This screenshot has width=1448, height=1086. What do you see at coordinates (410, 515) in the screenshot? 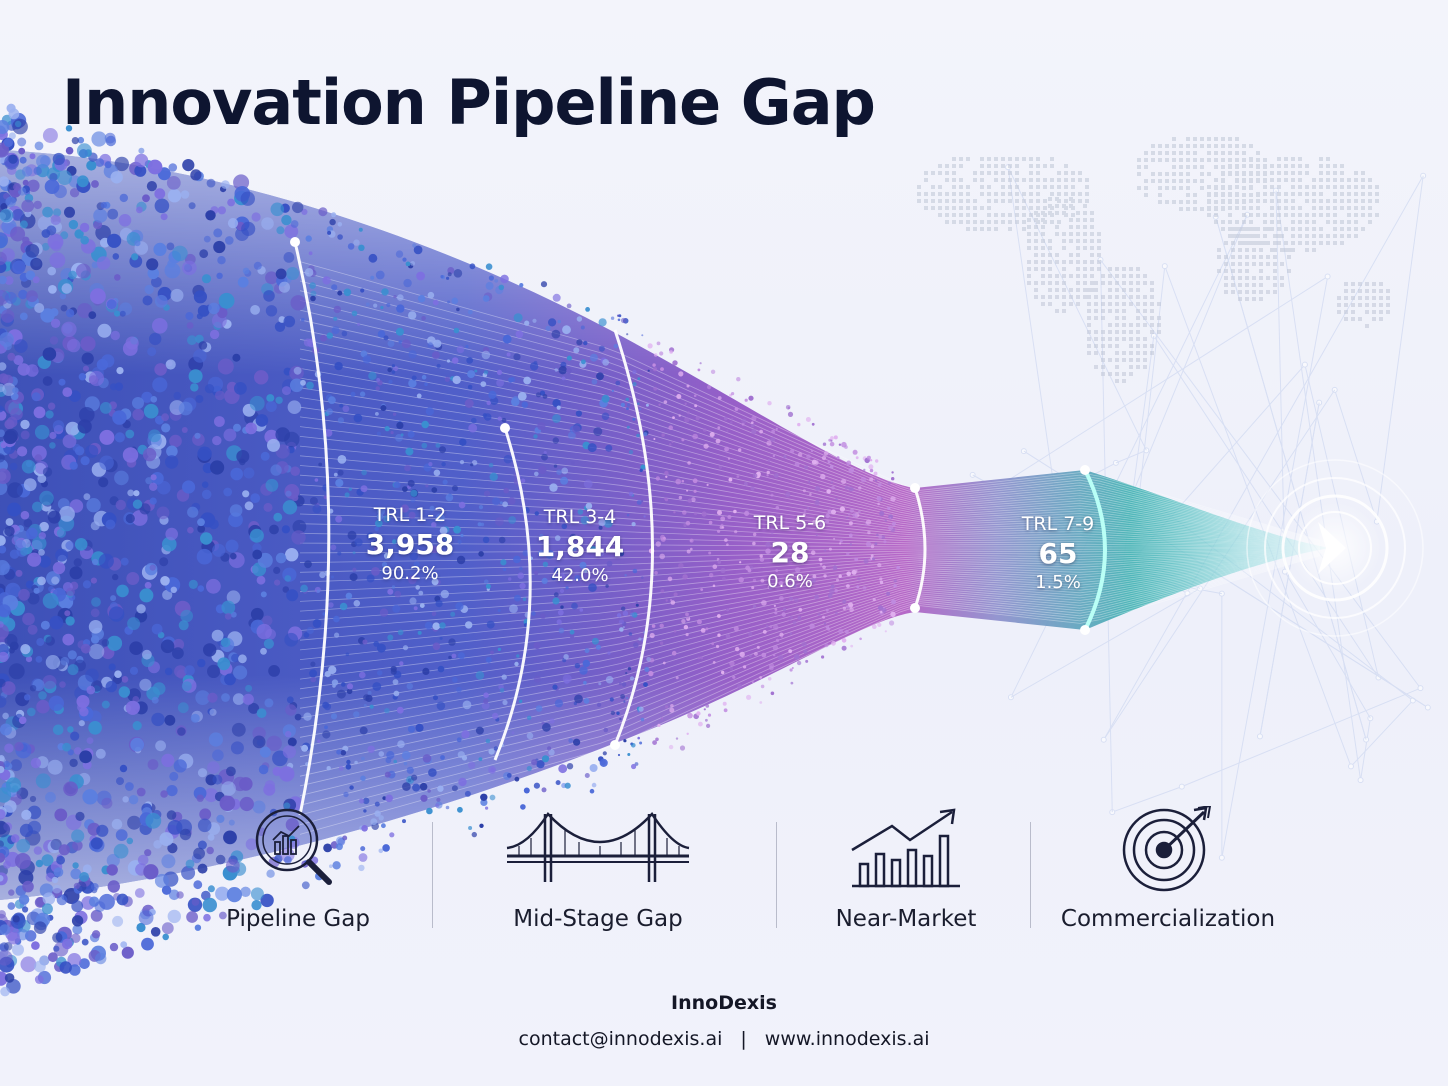
I see `stage-trl-label: TRL 1-2` at bounding box center [410, 515].